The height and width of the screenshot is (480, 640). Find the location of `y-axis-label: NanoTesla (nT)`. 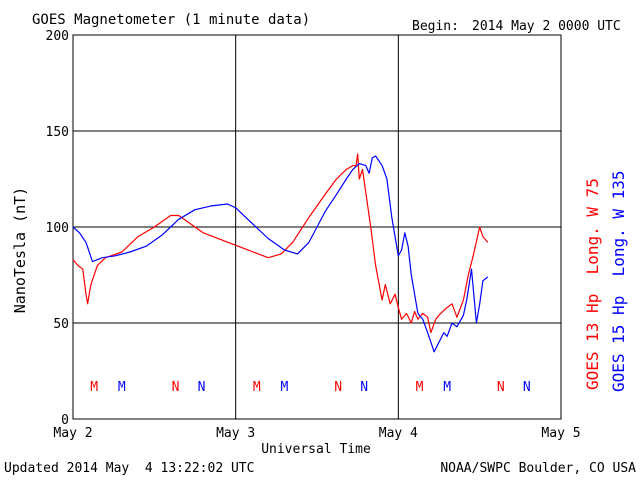

y-axis-label: NanoTesla (nT) is located at coordinates (20, 250).